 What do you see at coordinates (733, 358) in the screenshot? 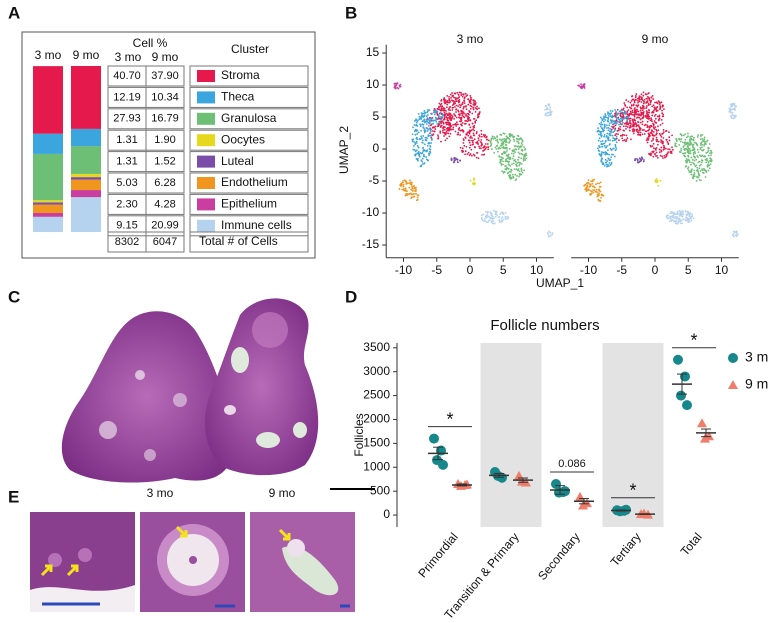
I see `legend-marker` at bounding box center [733, 358].